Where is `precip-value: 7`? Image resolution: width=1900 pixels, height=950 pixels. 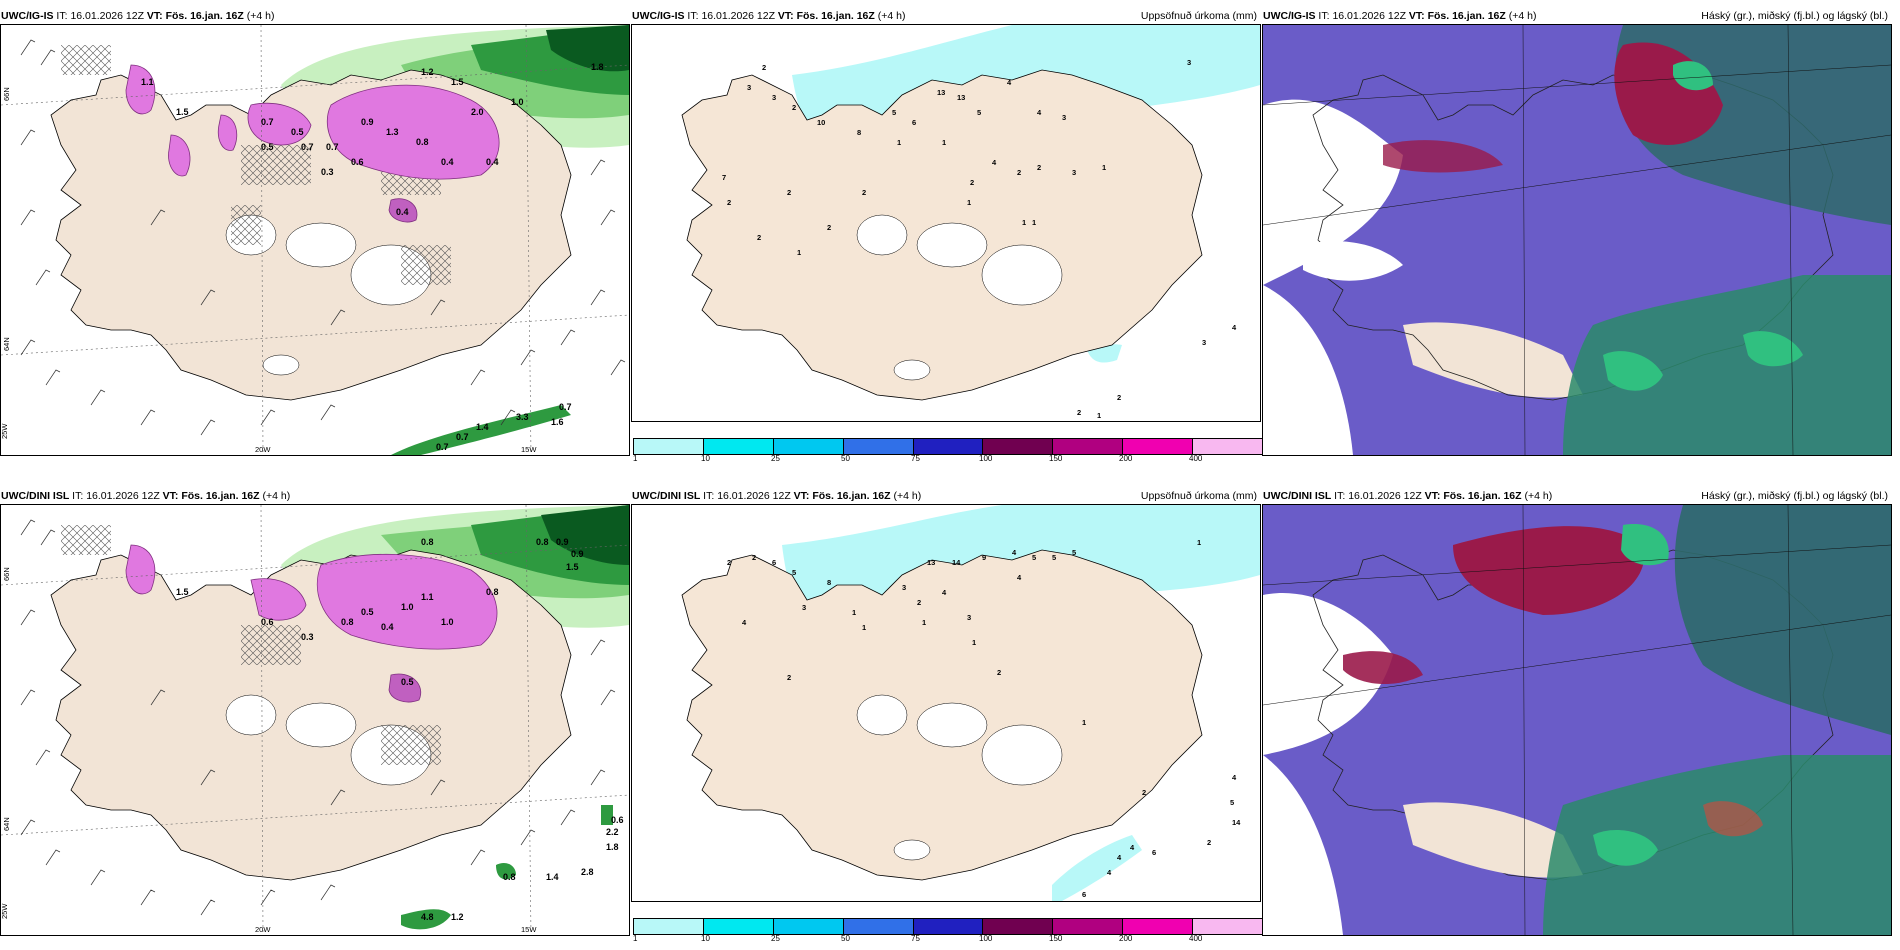 precip-value: 7 is located at coordinates (724, 177).